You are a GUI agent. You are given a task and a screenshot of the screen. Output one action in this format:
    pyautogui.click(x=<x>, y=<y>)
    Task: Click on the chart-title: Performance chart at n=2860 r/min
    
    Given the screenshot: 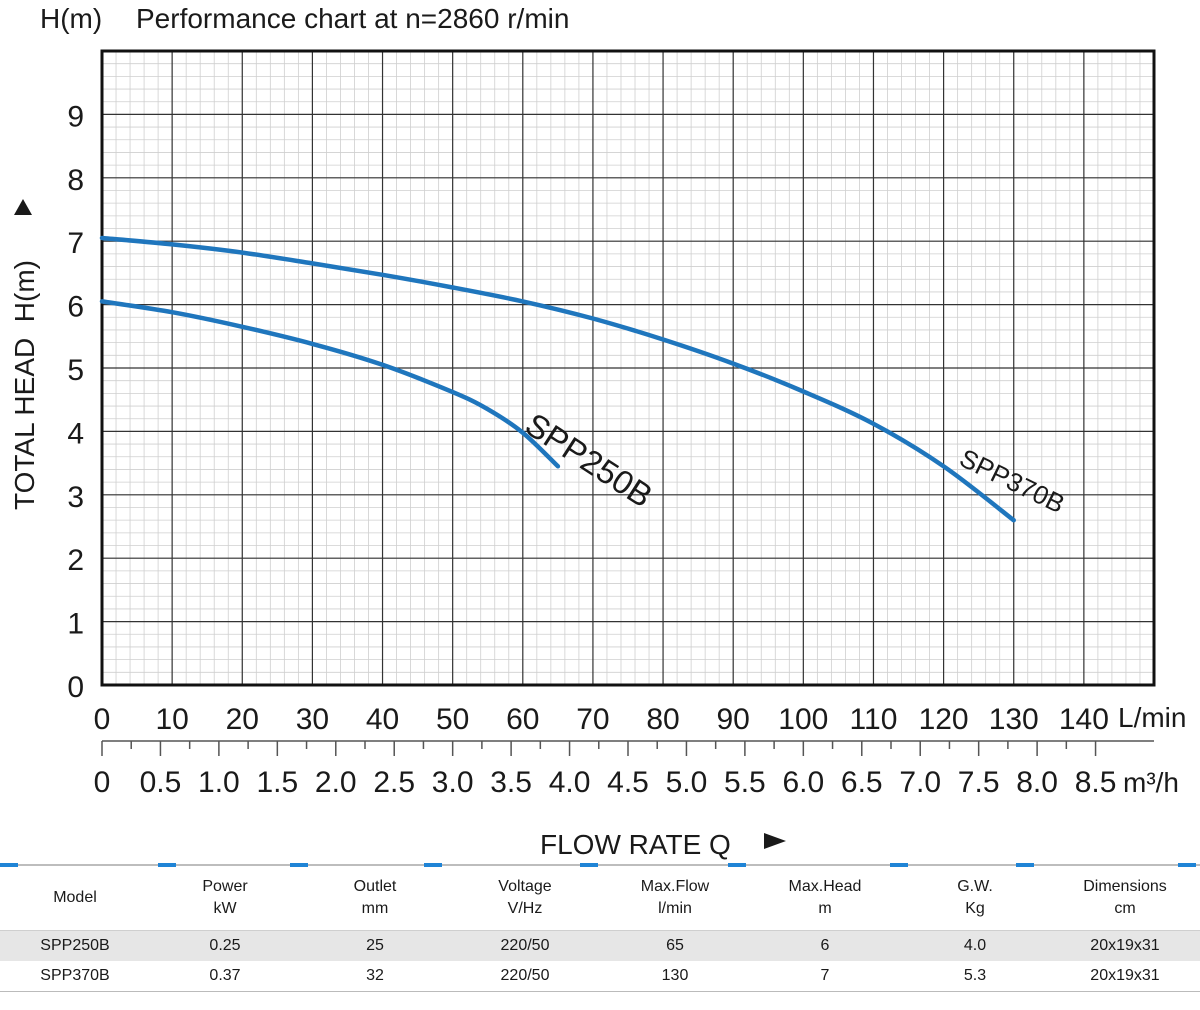 What is the action you would take?
    pyautogui.click(x=352, y=18)
    